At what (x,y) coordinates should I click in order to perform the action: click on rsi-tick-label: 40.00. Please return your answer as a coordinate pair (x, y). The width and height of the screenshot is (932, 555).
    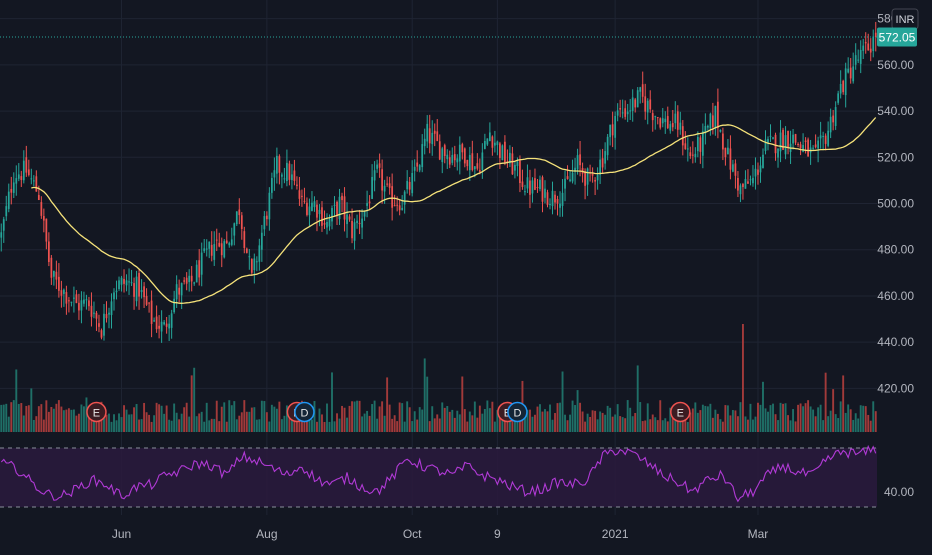
    Looking at the image, I should click on (899, 492).